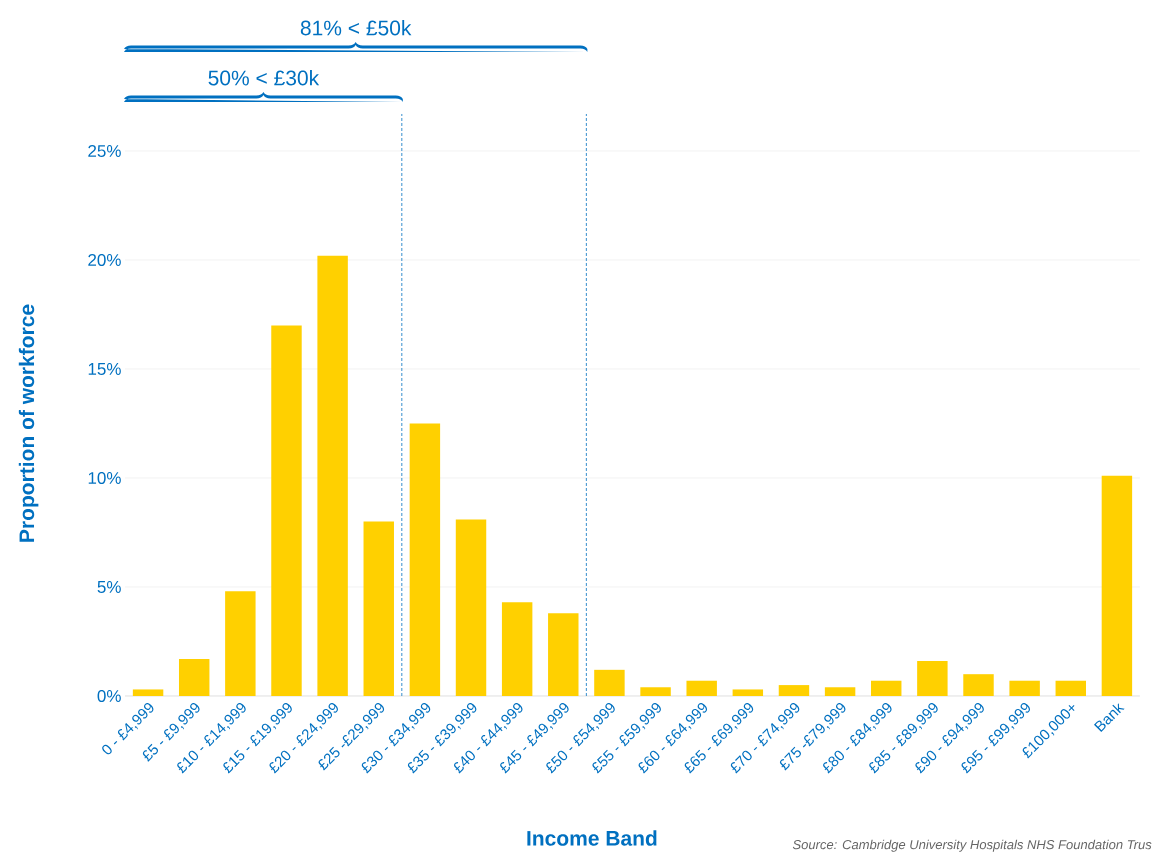 Image resolution: width=1155 pixels, height=858 pixels. What do you see at coordinates (109, 587) in the screenshot?
I see `y-tick-label: 5%` at bounding box center [109, 587].